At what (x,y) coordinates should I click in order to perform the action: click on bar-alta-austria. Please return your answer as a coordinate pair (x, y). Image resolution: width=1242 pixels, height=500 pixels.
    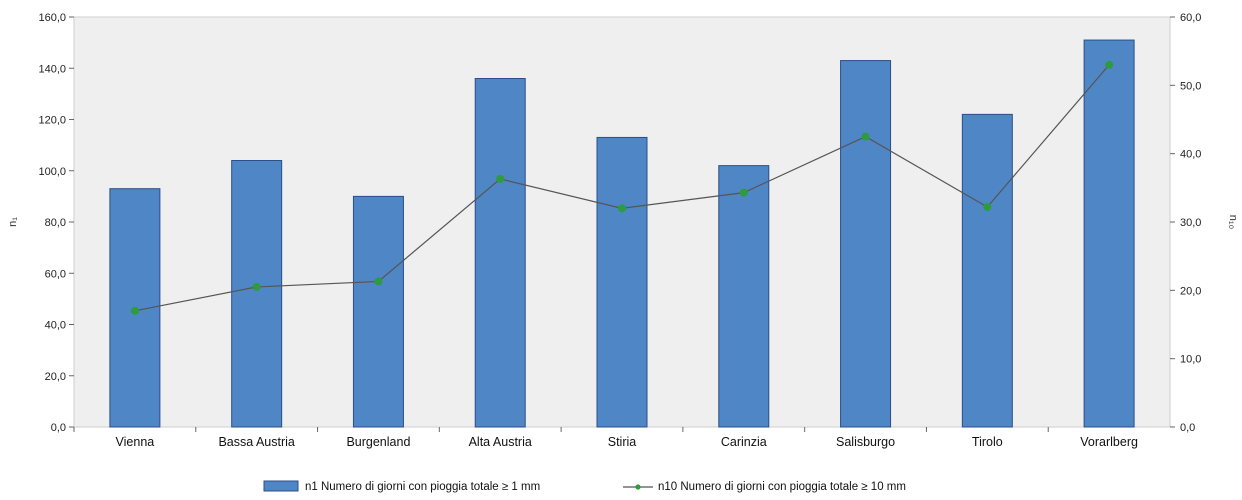
    Looking at the image, I should click on (500, 253).